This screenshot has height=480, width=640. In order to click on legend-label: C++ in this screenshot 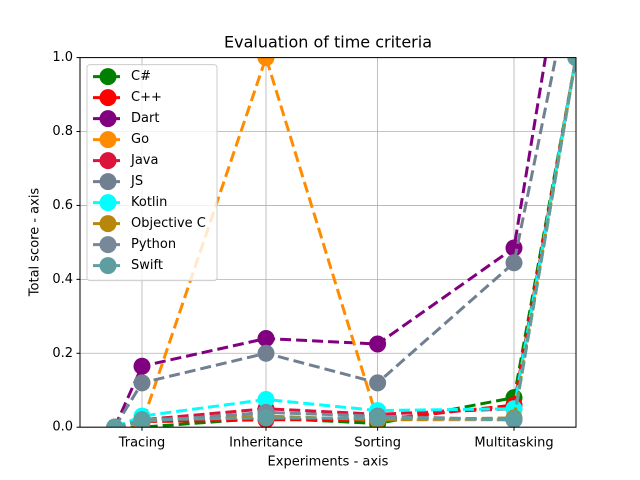, I will do `click(146, 97)`.